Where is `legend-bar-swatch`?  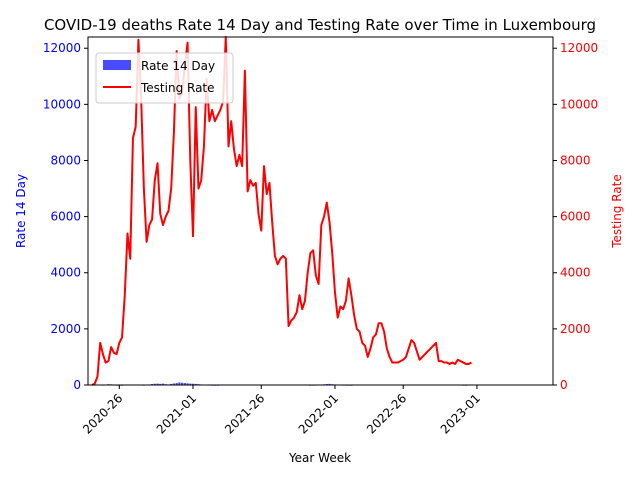
legend-bar-swatch is located at coordinates (117, 65).